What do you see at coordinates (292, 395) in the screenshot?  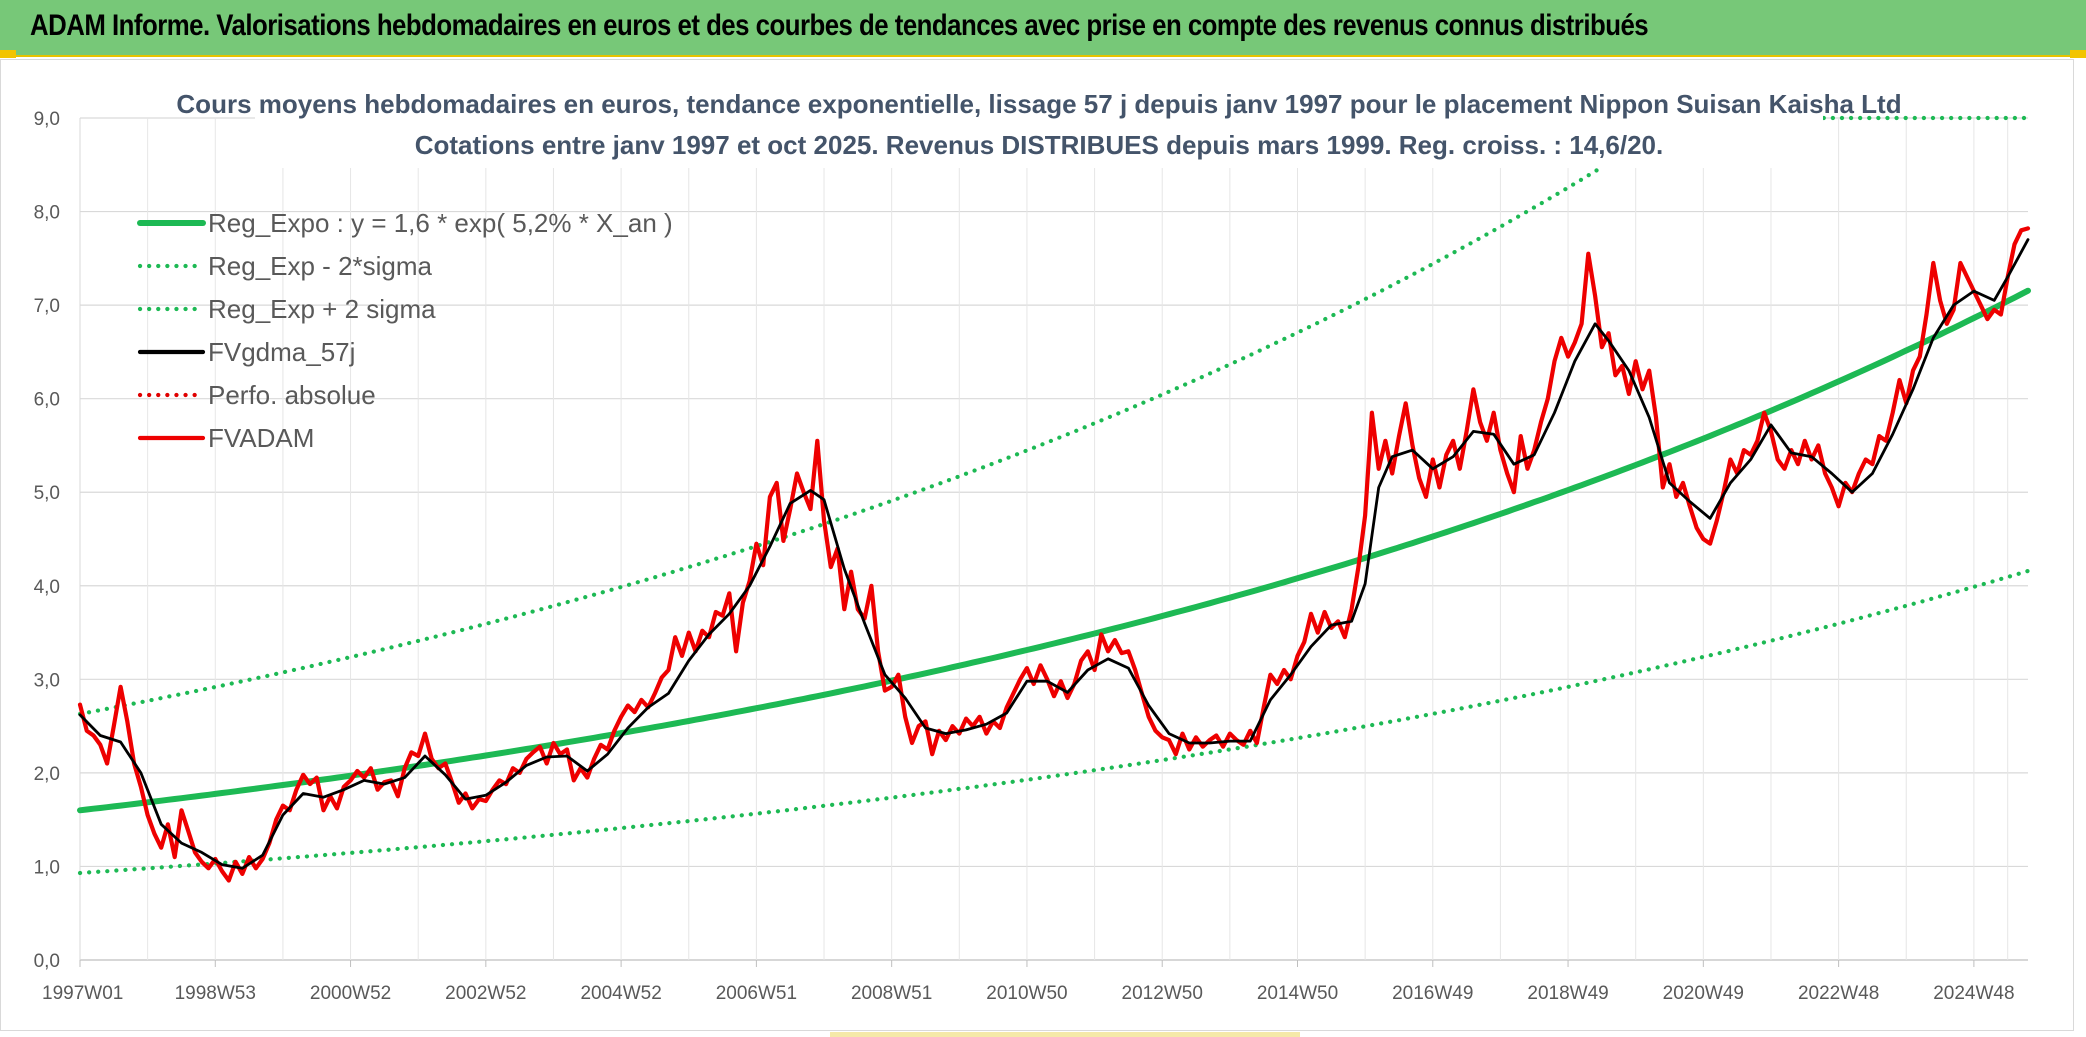 I see `legend-label: Perfo. absolue` at bounding box center [292, 395].